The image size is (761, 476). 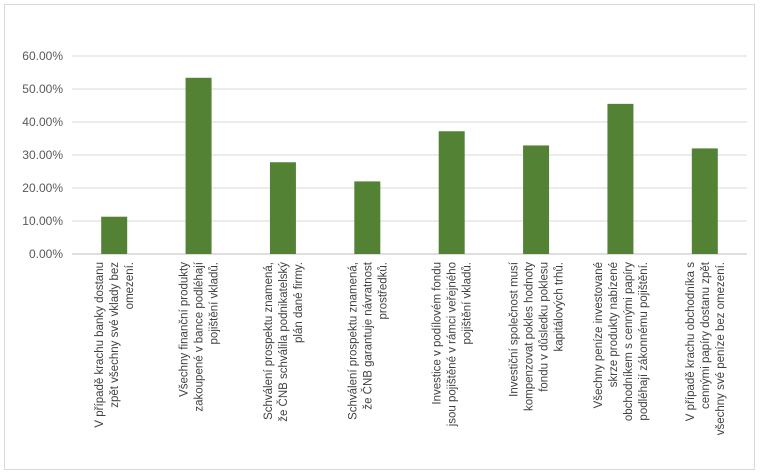 I want to click on y-tick-label: 30.00%, so click(x=42, y=155).